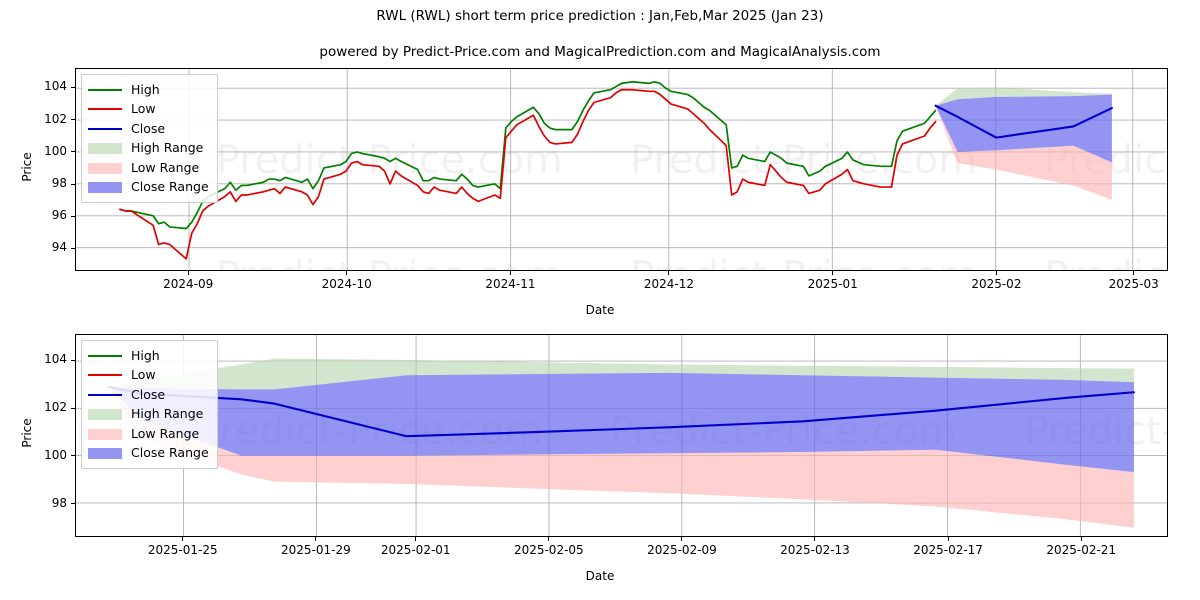 Image resolution: width=1200 pixels, height=600 pixels. What do you see at coordinates (55, 454) in the screenshot?
I see `forecast-y-tick-label: 100` at bounding box center [55, 454].